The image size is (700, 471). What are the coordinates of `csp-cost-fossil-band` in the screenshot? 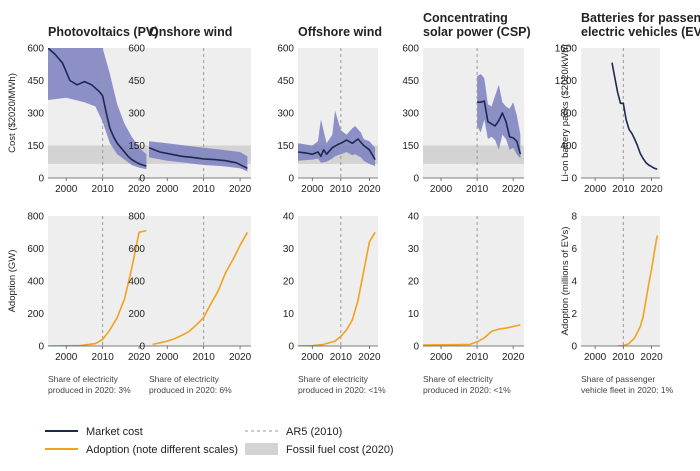 It's located at (473, 154).